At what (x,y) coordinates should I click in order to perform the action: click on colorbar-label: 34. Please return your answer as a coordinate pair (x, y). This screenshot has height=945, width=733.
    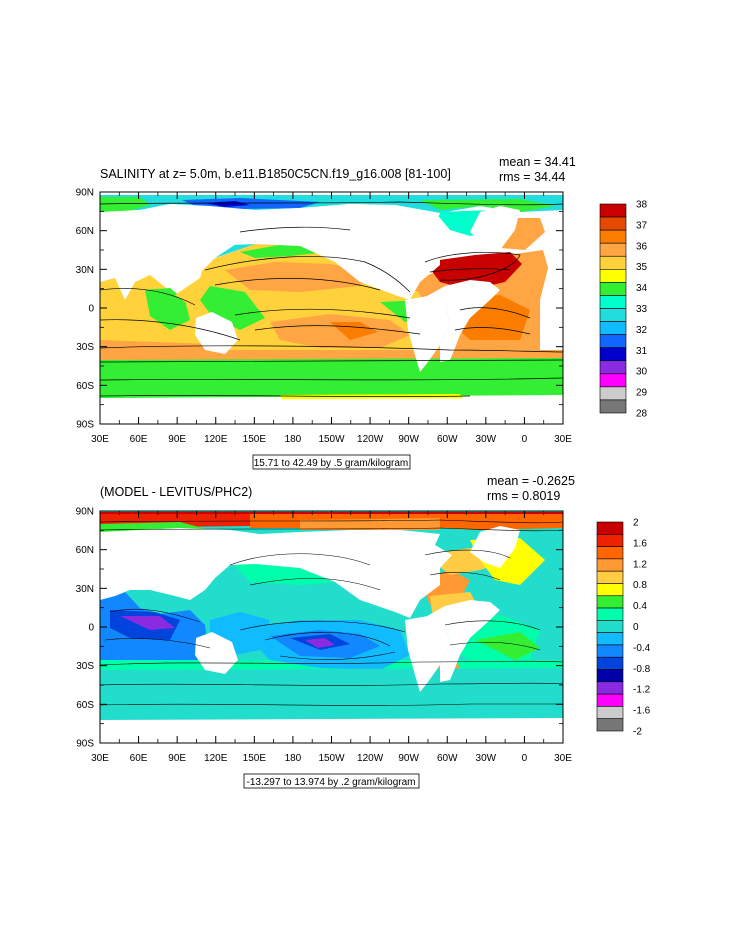
    Looking at the image, I should click on (642, 288).